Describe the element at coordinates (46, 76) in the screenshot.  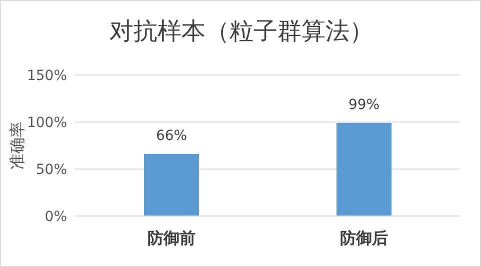
I see `y-tick-label: 150%` at that location.